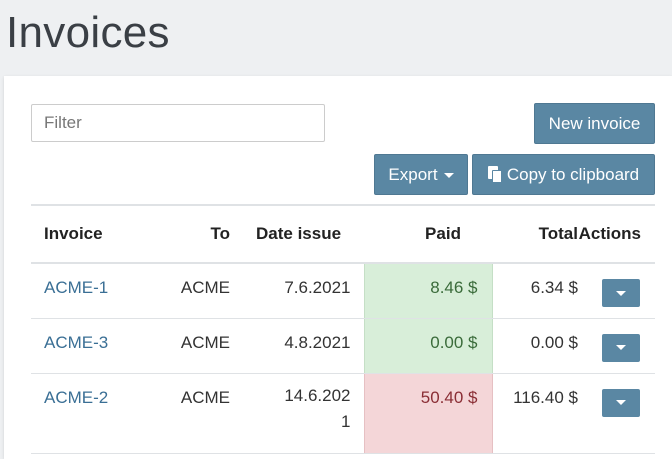  Describe the element at coordinates (193, 234) in the screenshot. I see `header-to: To` at that location.